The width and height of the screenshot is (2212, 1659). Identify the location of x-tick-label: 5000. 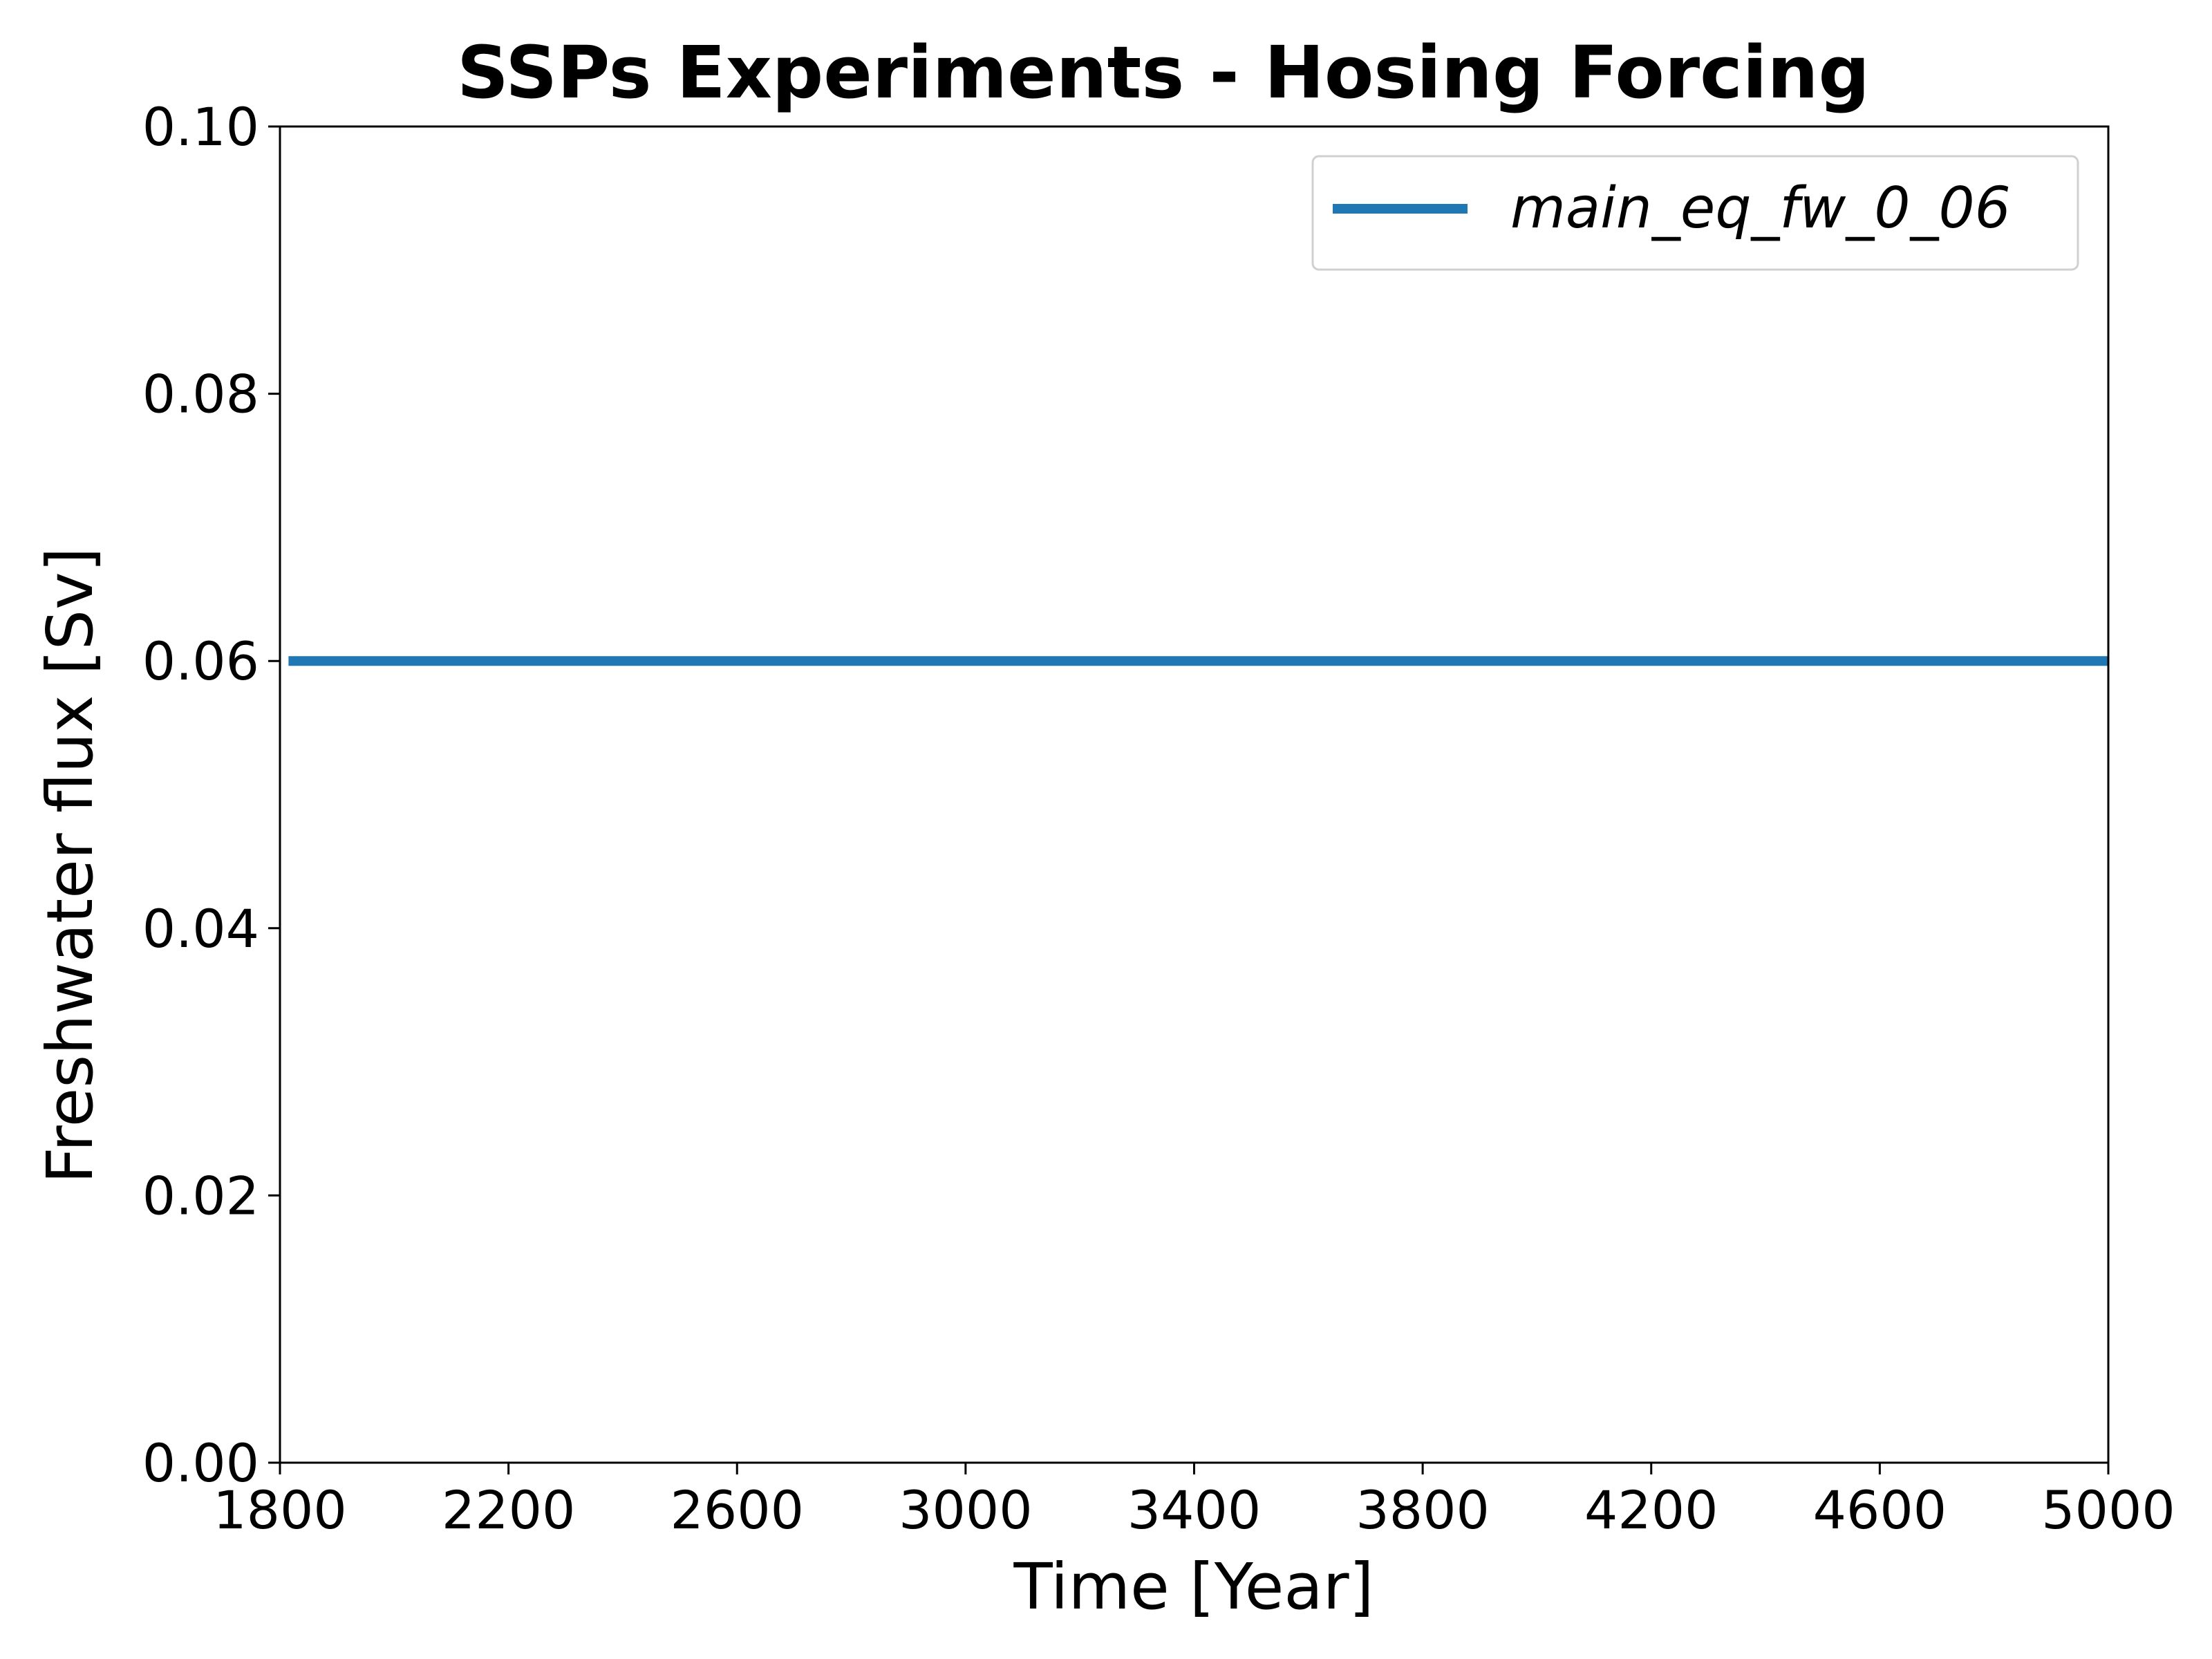
(2108, 1510).